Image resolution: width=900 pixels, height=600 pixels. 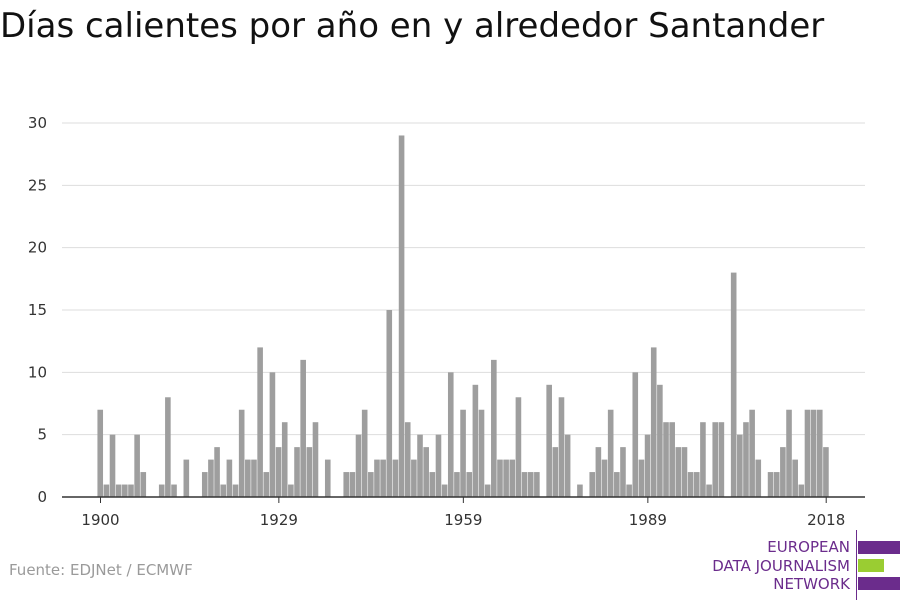 What do you see at coordinates (291, 490) in the screenshot?
I see `bar-1931` at bounding box center [291, 490].